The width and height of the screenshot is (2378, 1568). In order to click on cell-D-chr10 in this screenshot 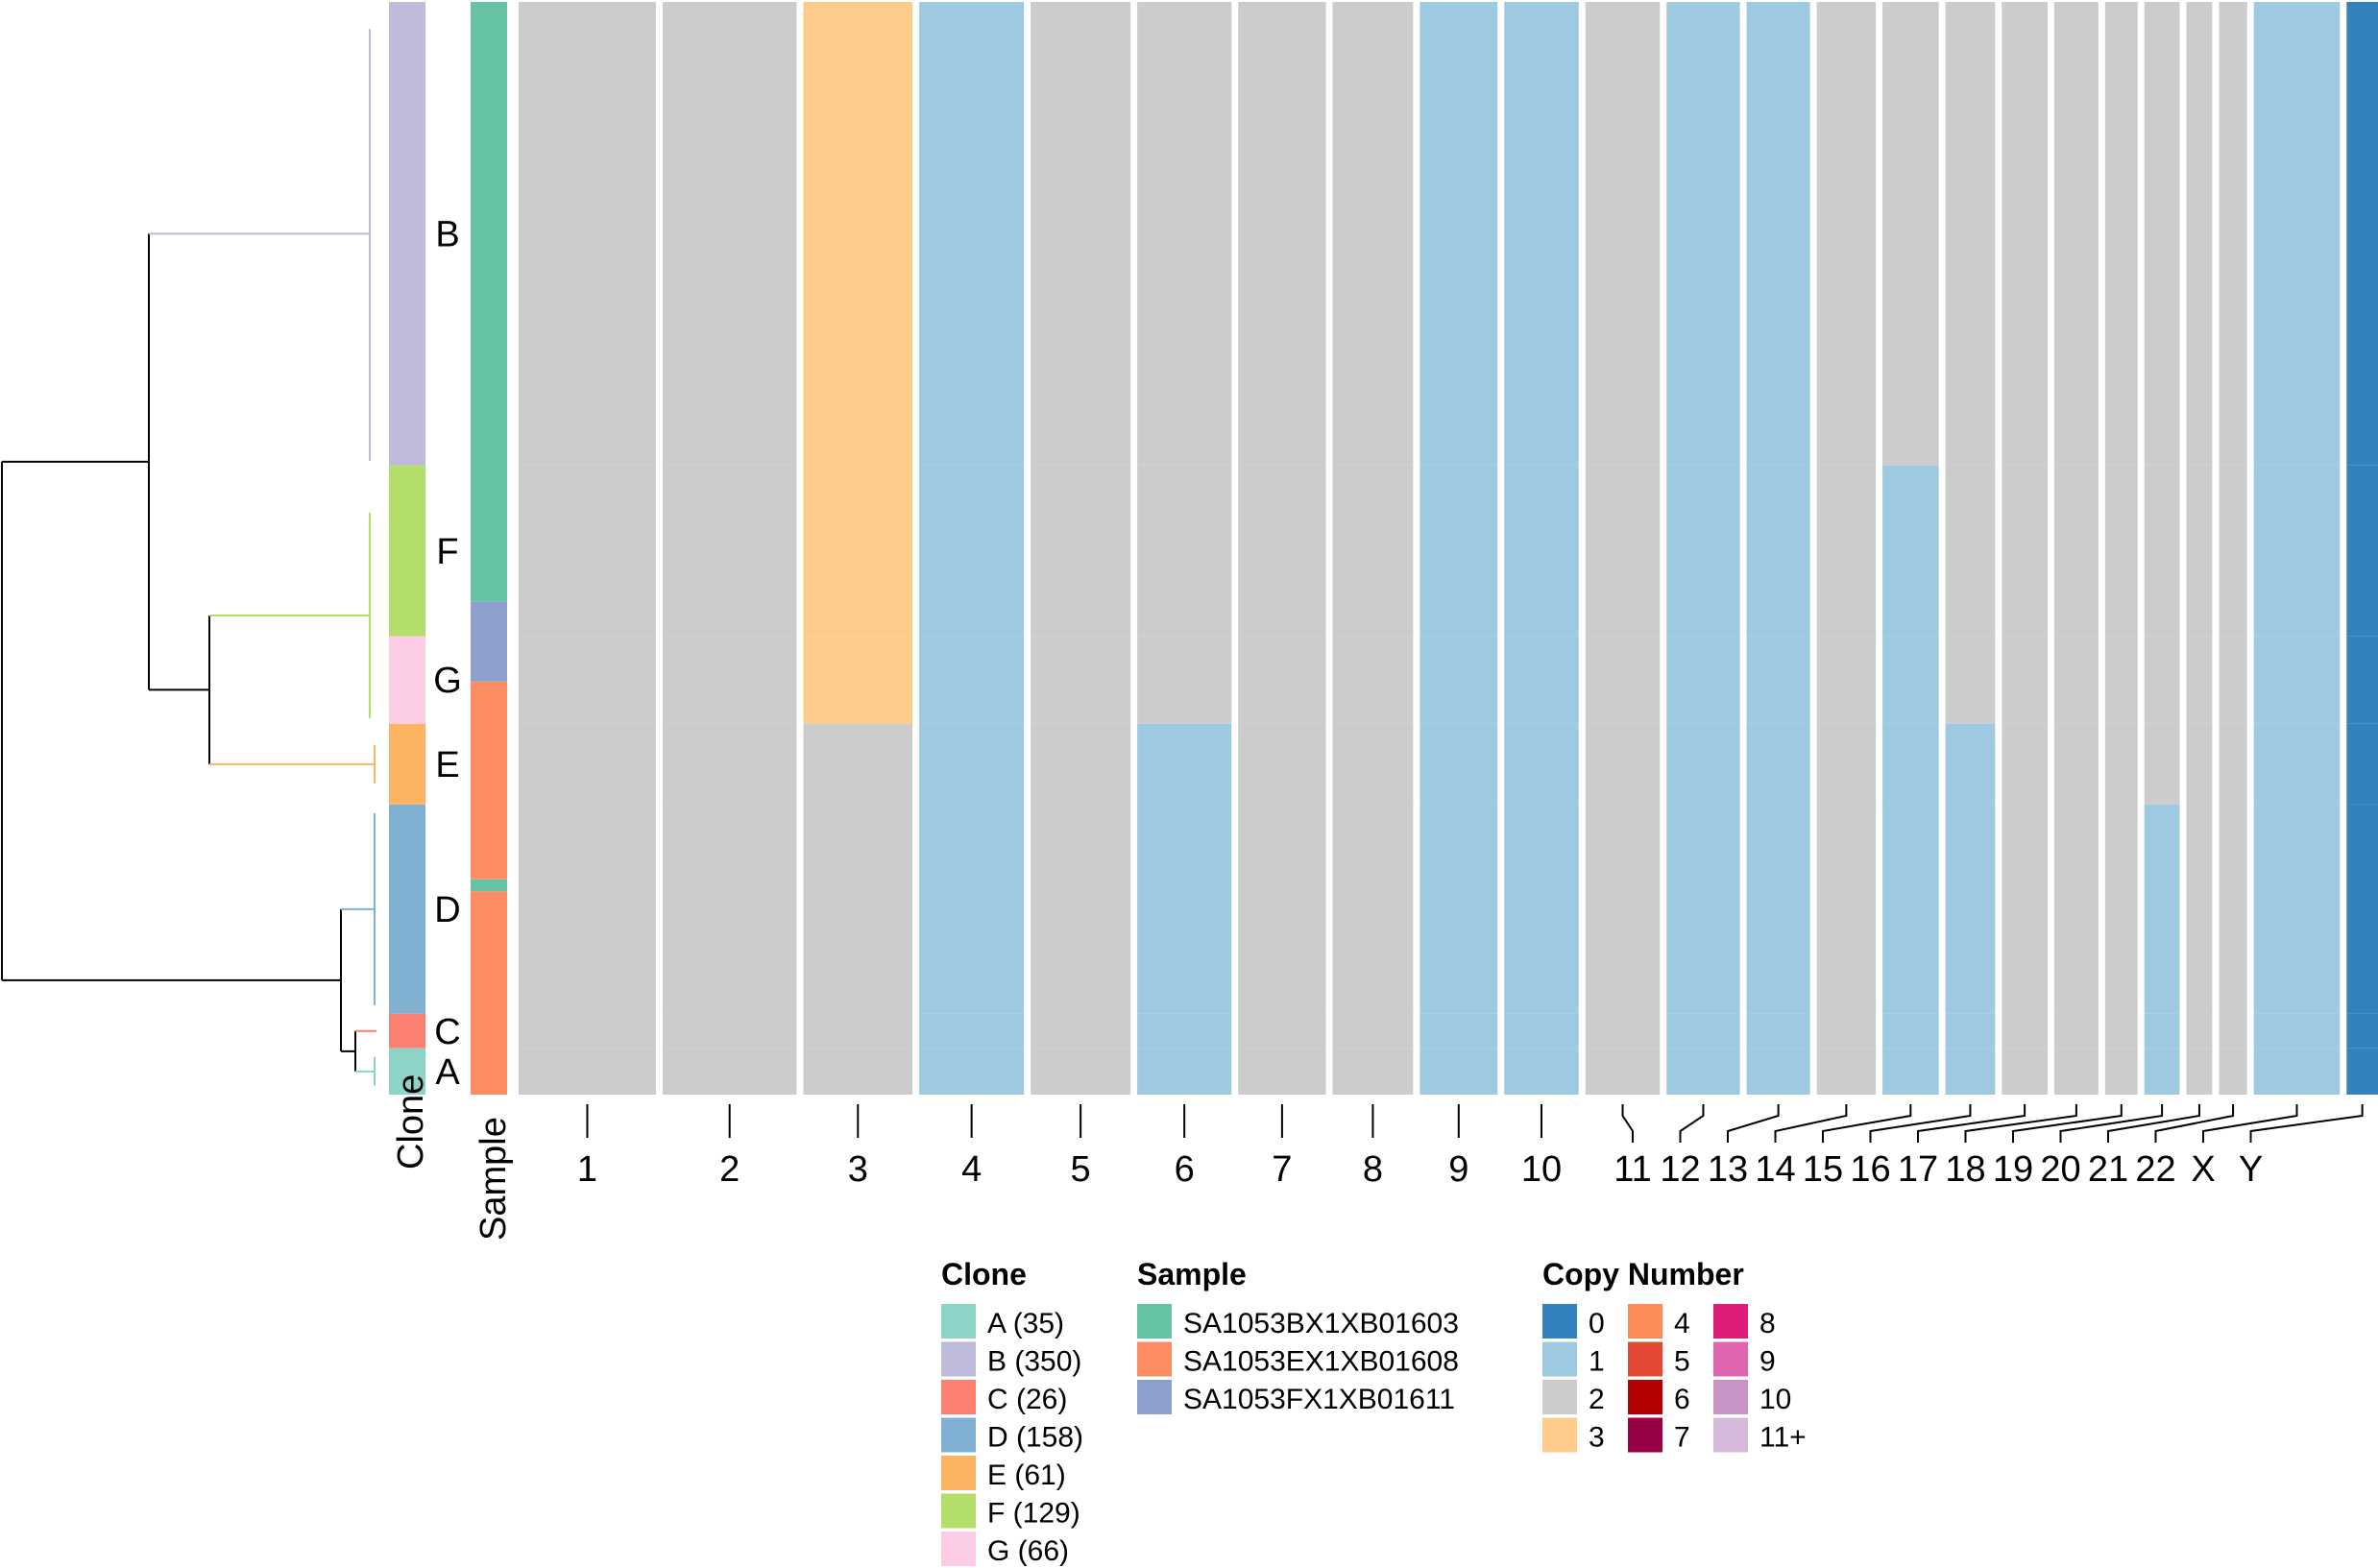, I will do `click(1541, 909)`.